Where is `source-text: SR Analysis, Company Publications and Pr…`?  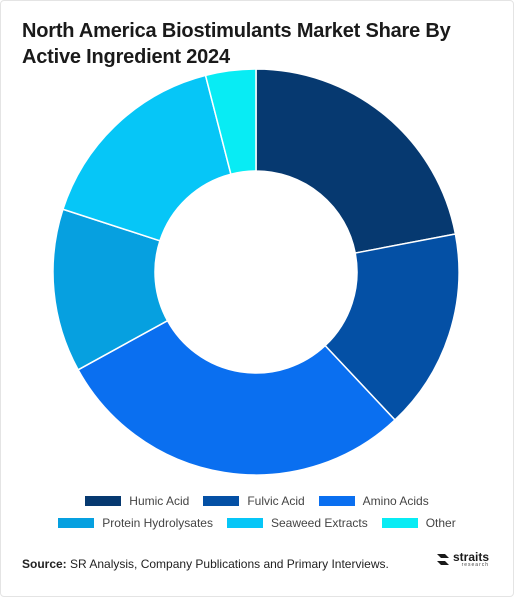 source-text: SR Analysis, Company Publications and Pr… is located at coordinates (227, 564).